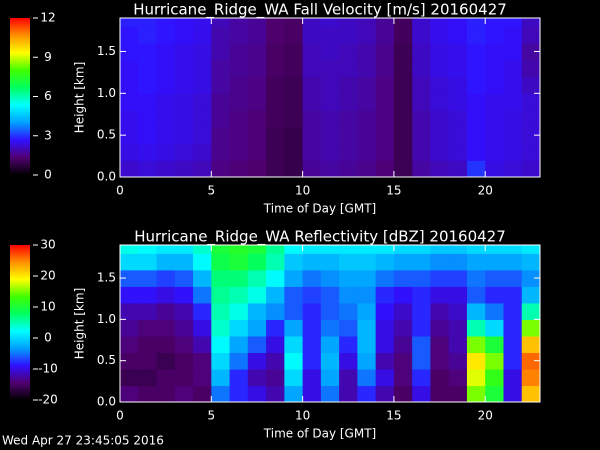 This screenshot has width=600, height=450. What do you see at coordinates (485, 191) in the screenshot?
I see `x-tick-label: 20` at bounding box center [485, 191].